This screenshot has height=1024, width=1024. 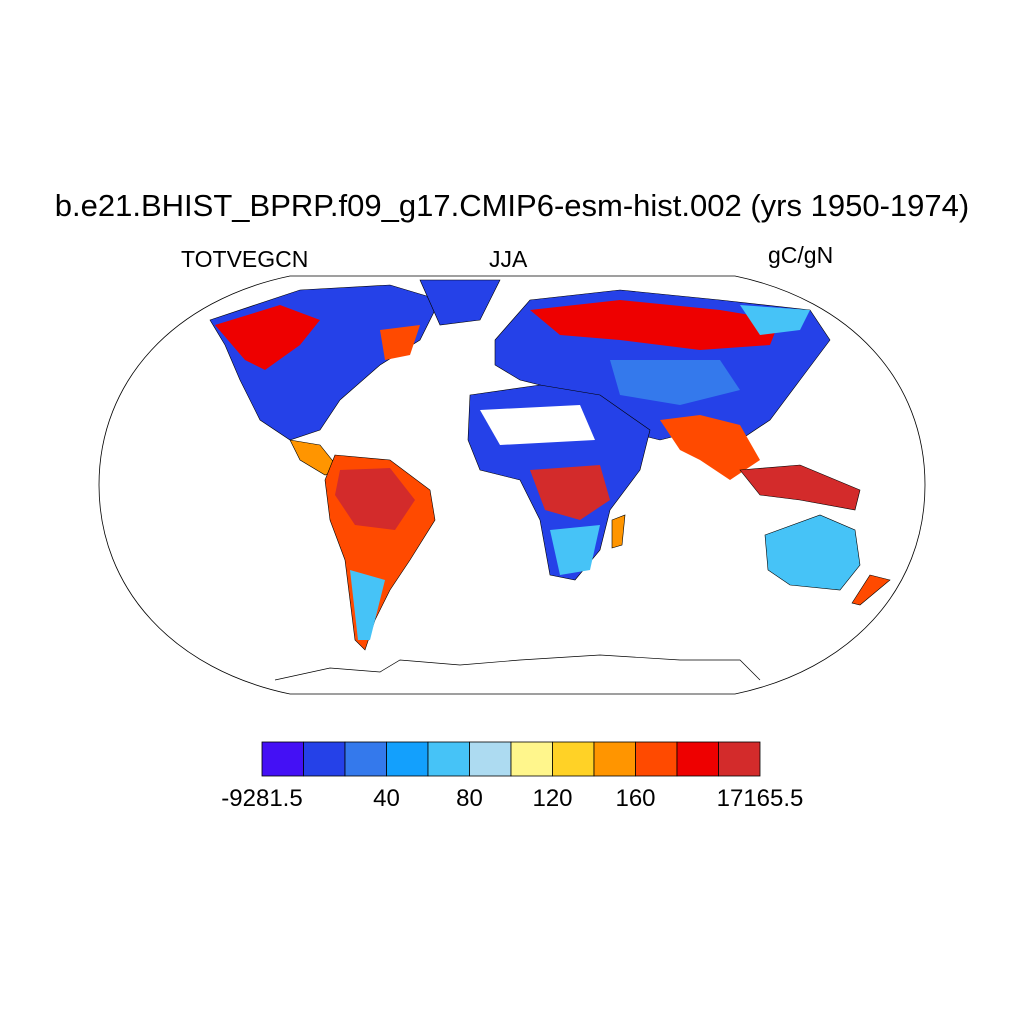 What do you see at coordinates (570, 492) in the screenshot?
I see `region-central-africa` at bounding box center [570, 492].